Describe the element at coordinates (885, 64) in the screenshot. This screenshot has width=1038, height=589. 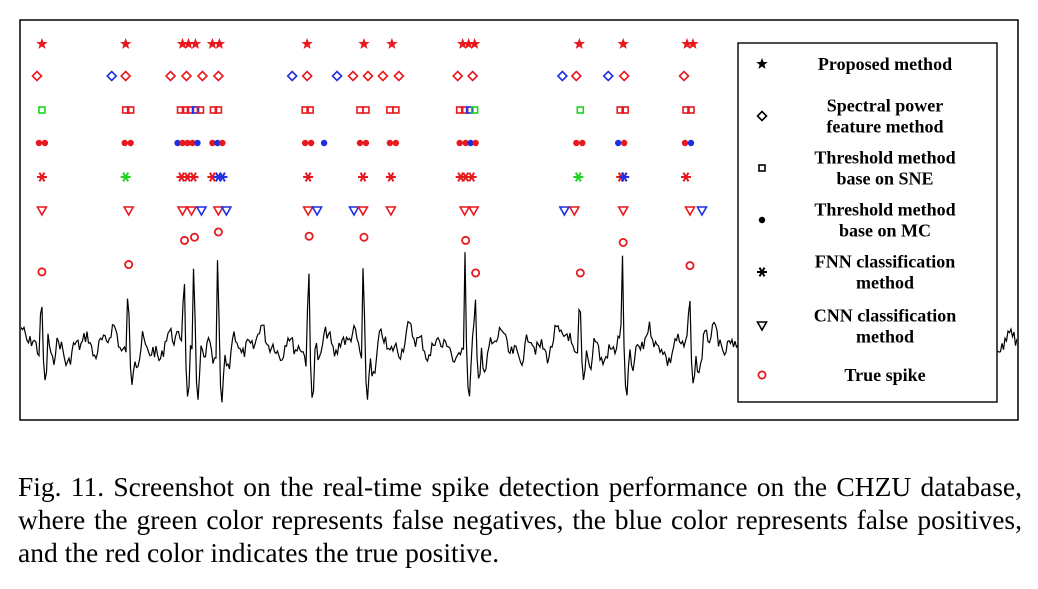
I see `legend-label: Proposed method` at that location.